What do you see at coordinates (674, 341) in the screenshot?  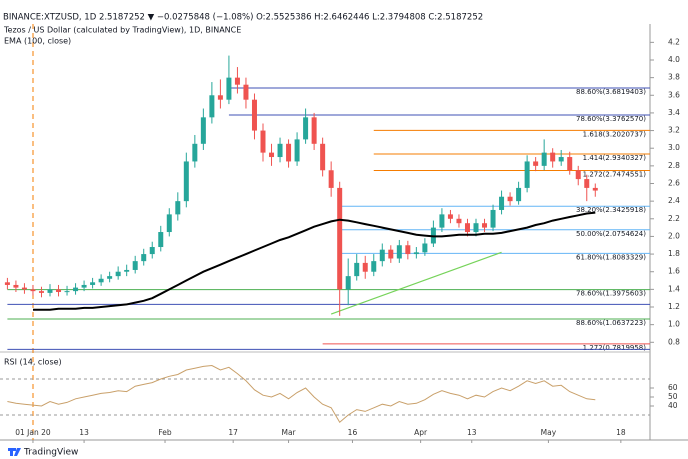 I see `y-tick-label: 0.8` at bounding box center [674, 341].